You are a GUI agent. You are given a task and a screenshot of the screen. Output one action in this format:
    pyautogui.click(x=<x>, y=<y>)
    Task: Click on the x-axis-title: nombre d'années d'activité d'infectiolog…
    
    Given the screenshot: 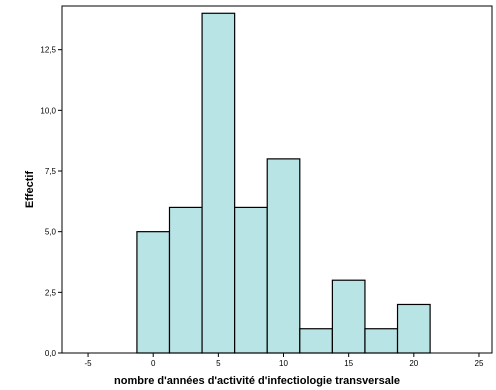 What is the action you would take?
    pyautogui.click(x=257, y=381)
    